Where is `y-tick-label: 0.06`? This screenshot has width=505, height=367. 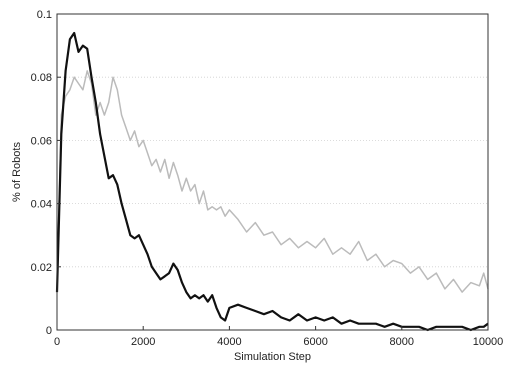
y-tick-label: 0.06 is located at coordinates (41, 141).